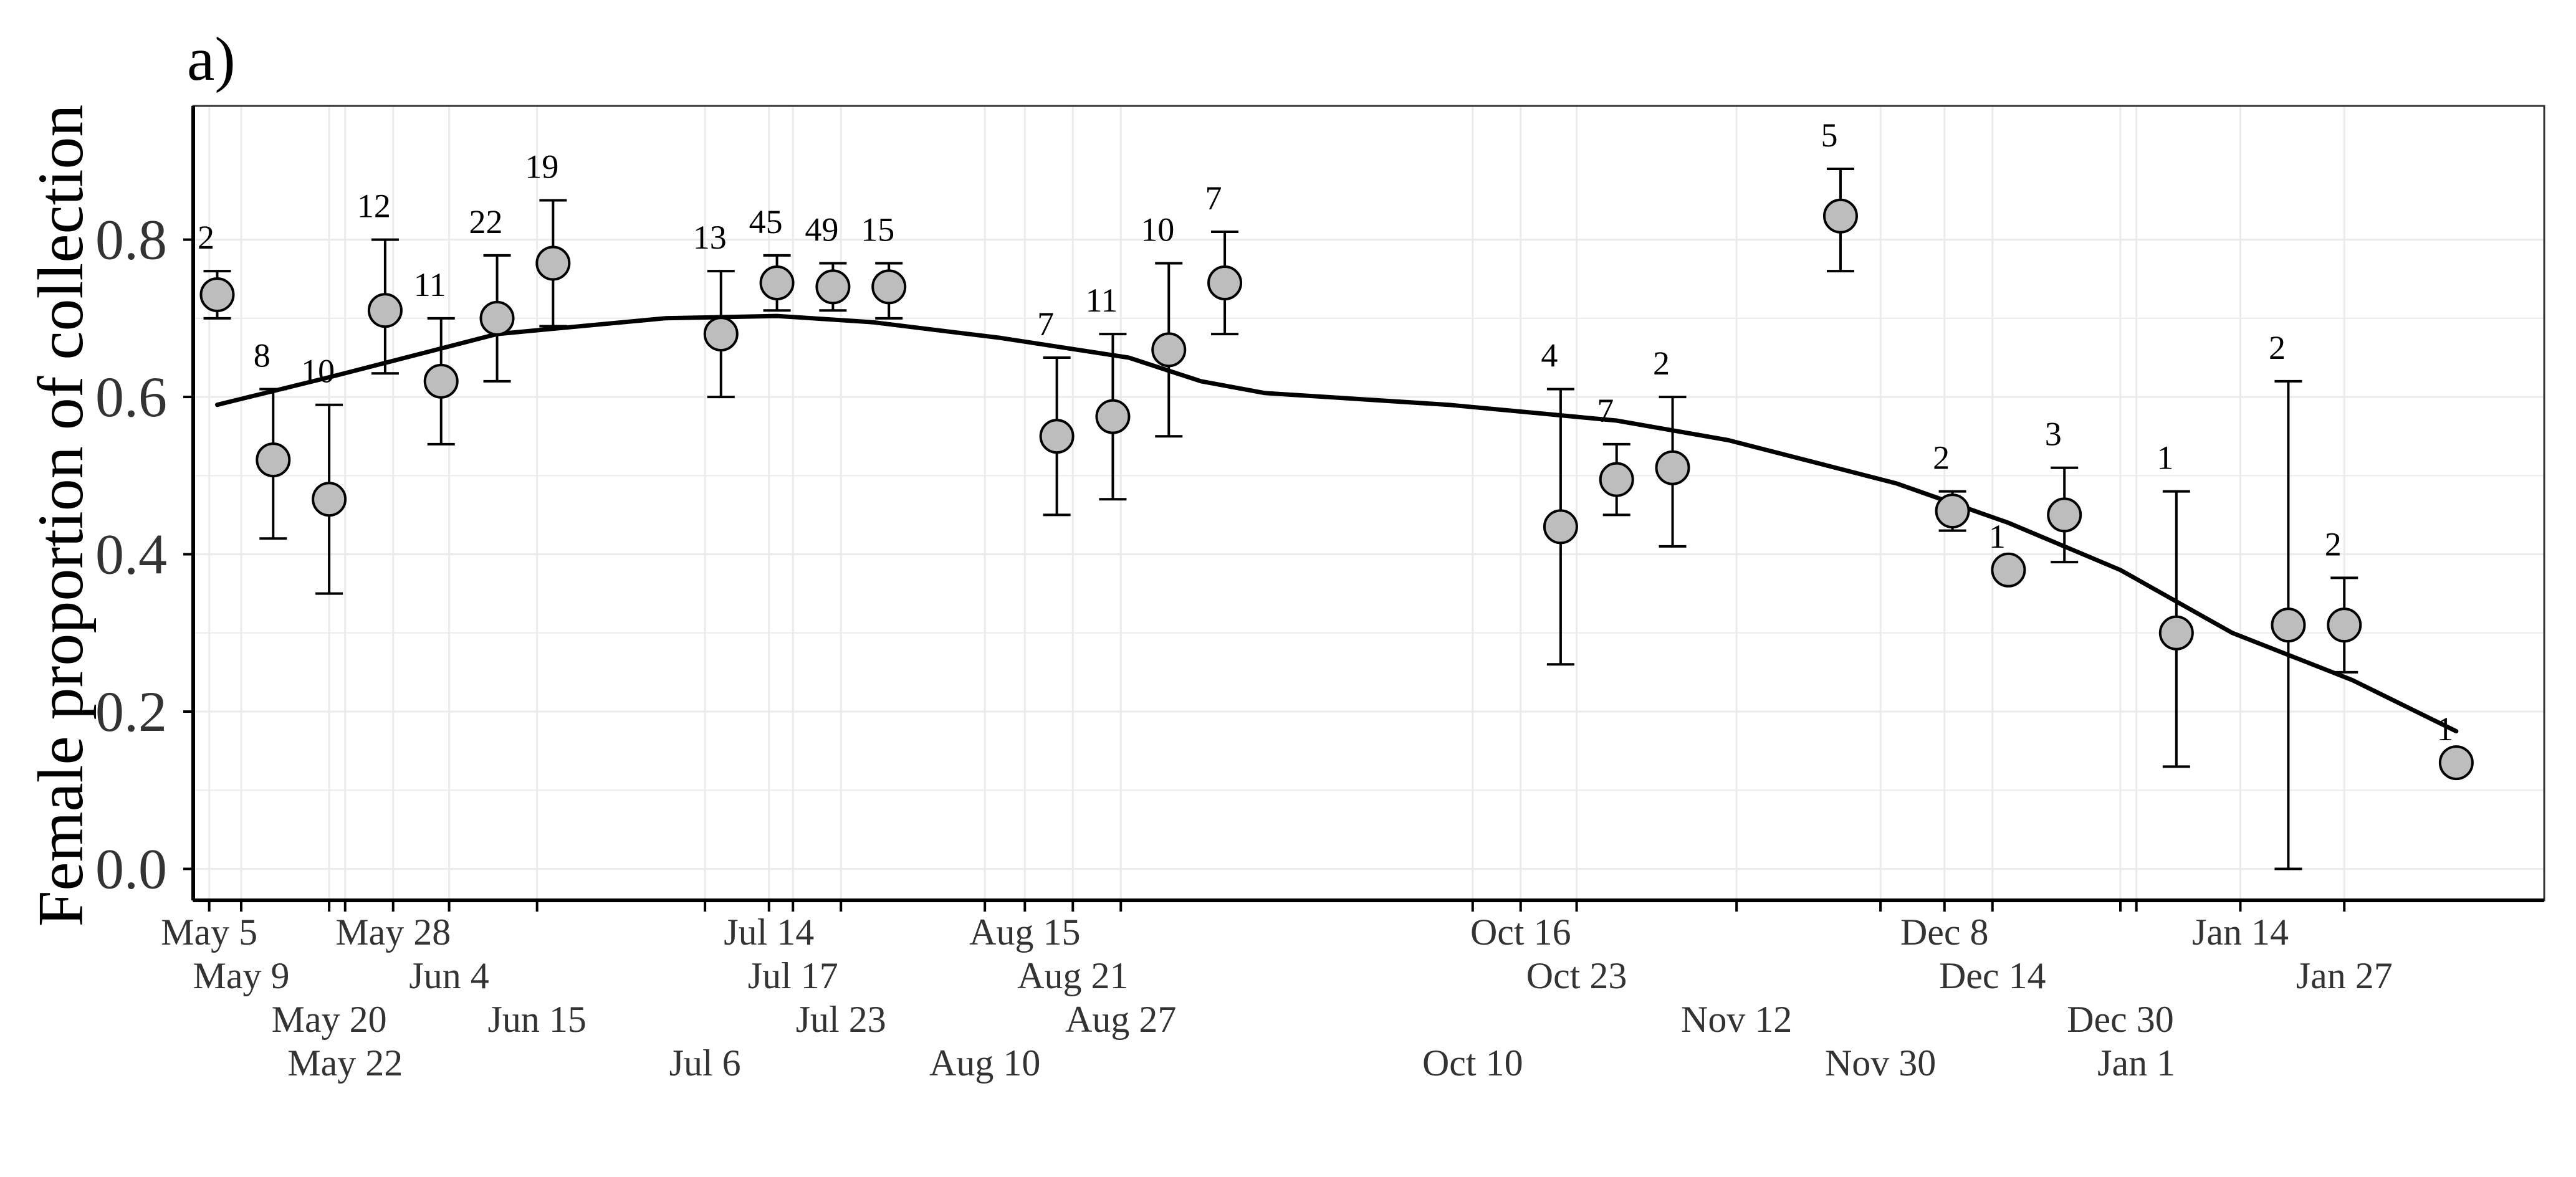 This screenshot has height=1177, width=2576. I want to click on sample-size-label: 4, so click(1550, 355).